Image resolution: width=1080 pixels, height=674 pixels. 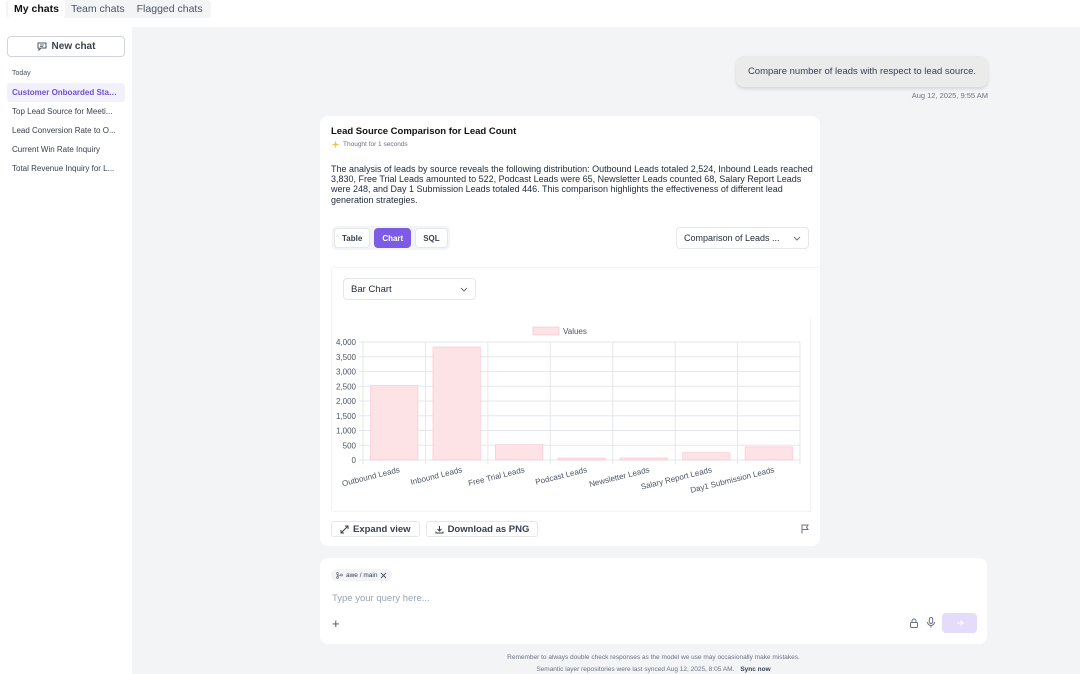 I want to click on legend-label: Values, so click(x=575, y=331).